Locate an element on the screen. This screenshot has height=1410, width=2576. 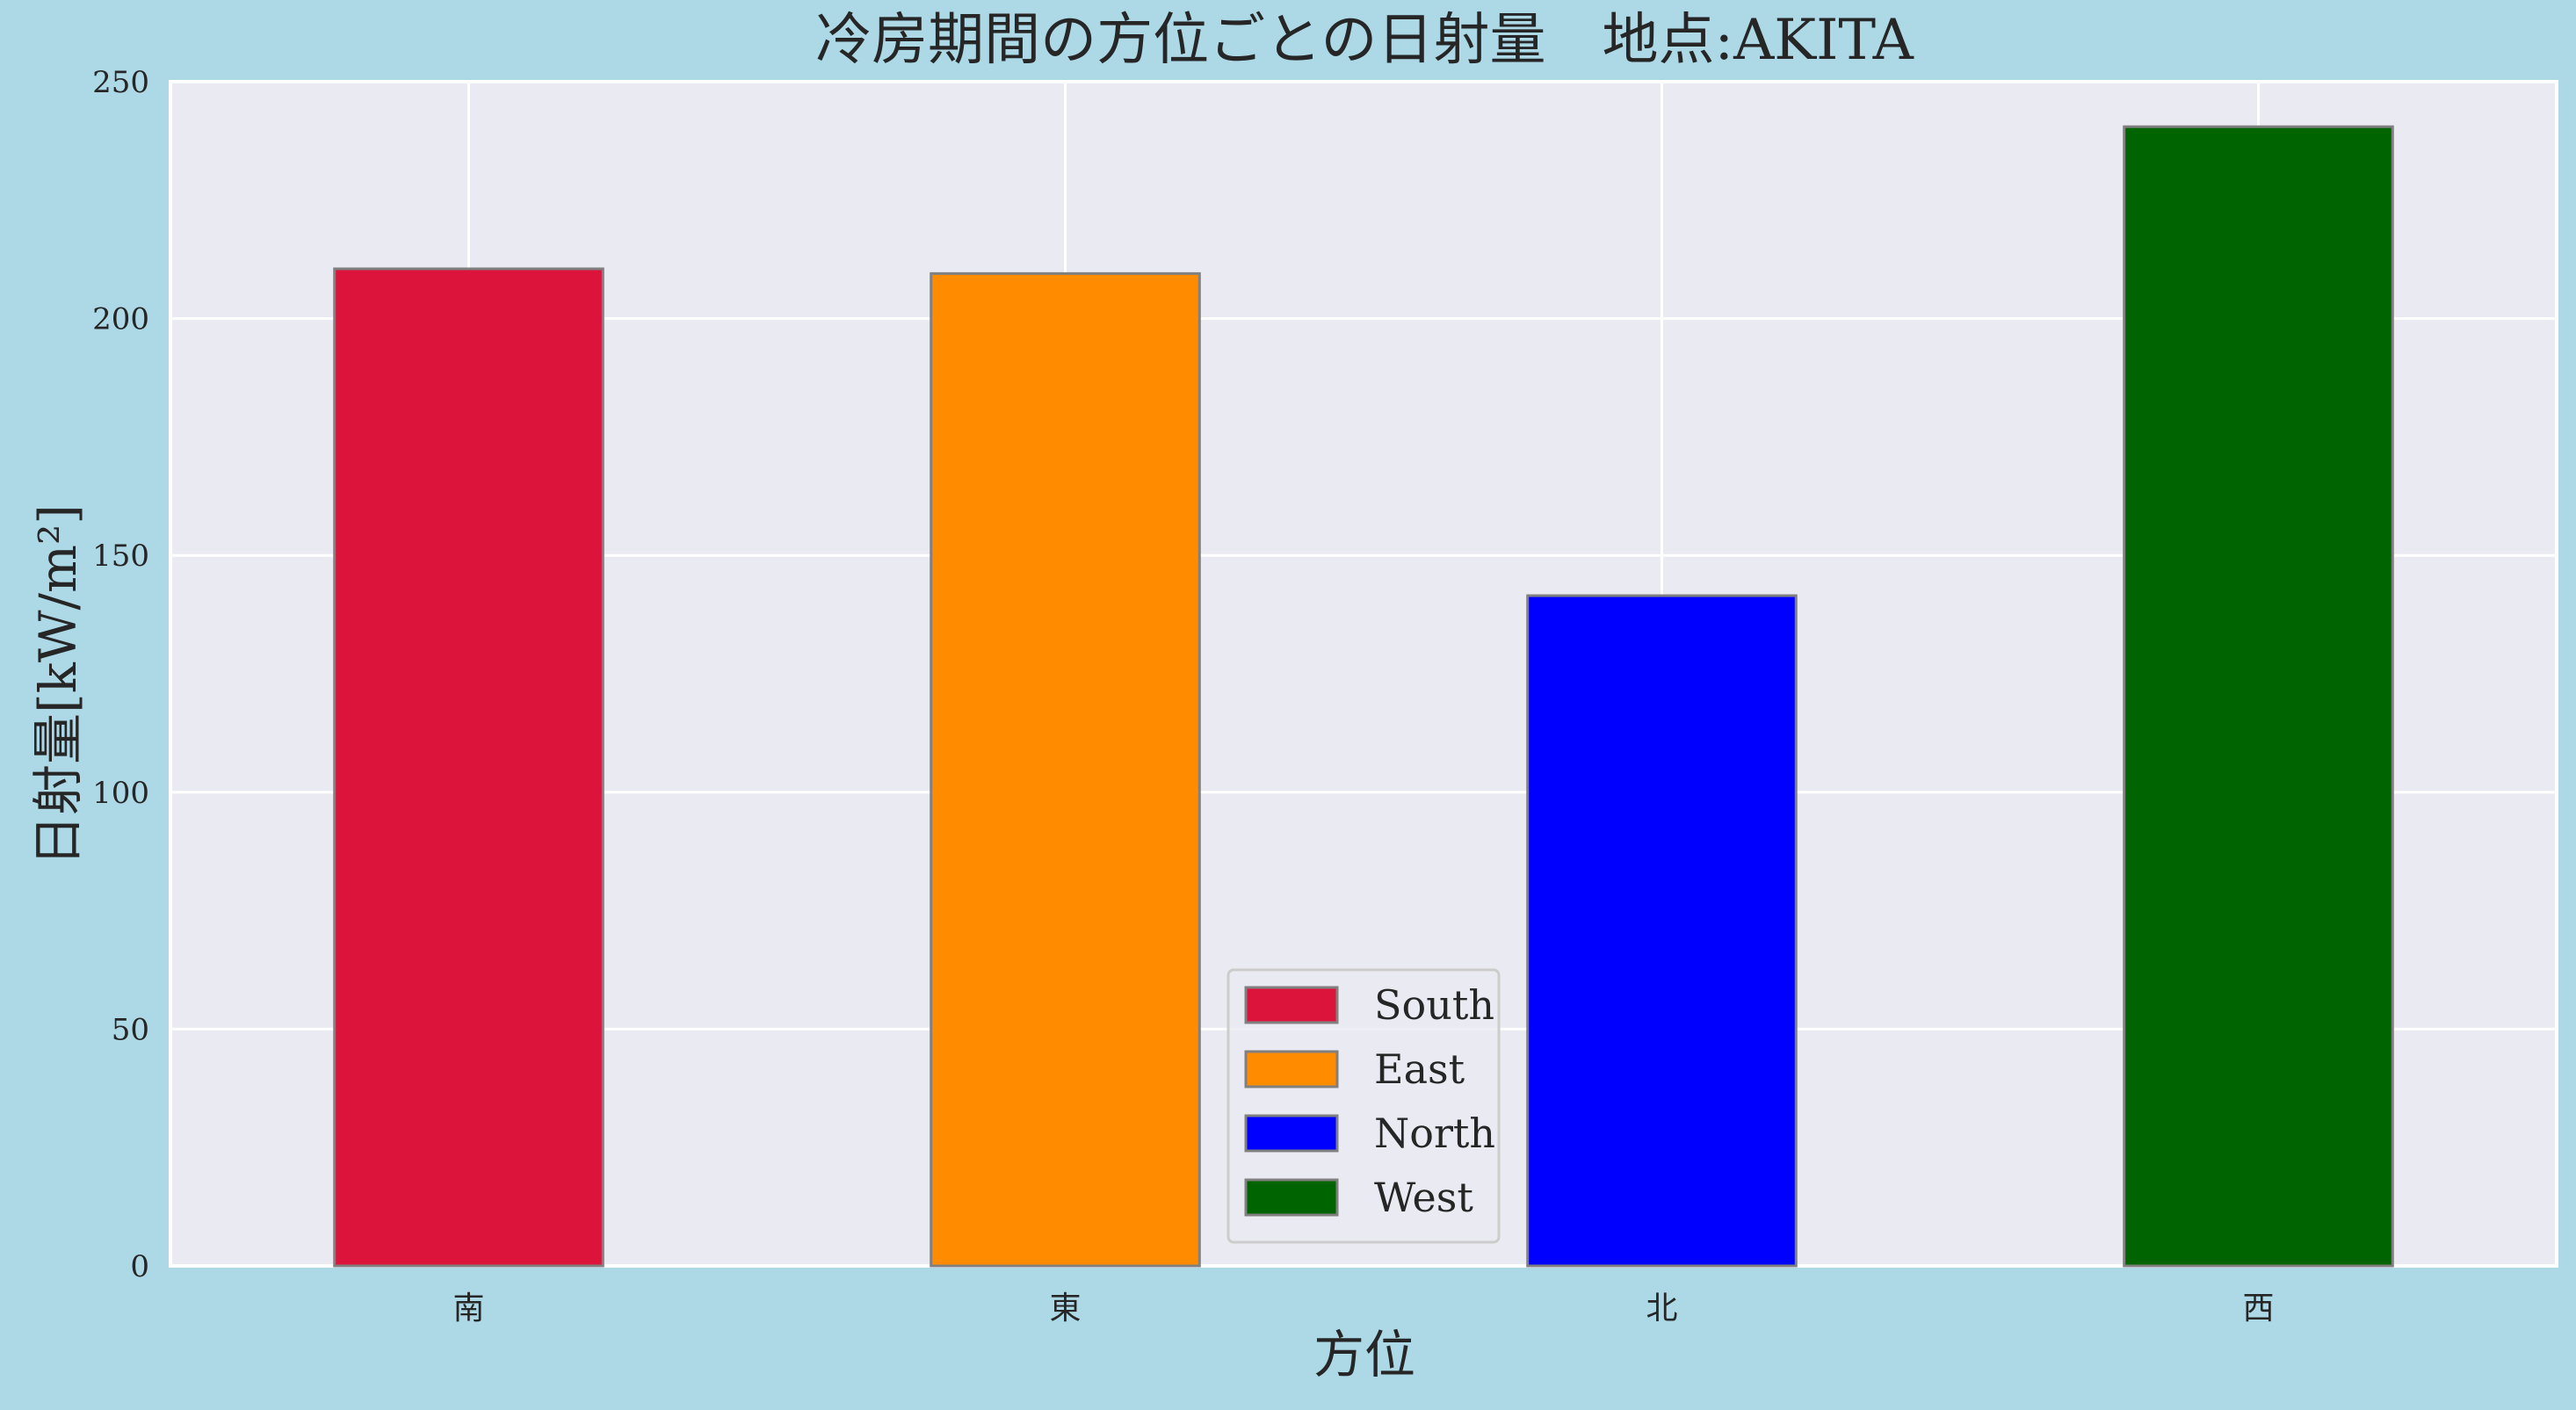
y-tick-label: 0 is located at coordinates (139, 1266).